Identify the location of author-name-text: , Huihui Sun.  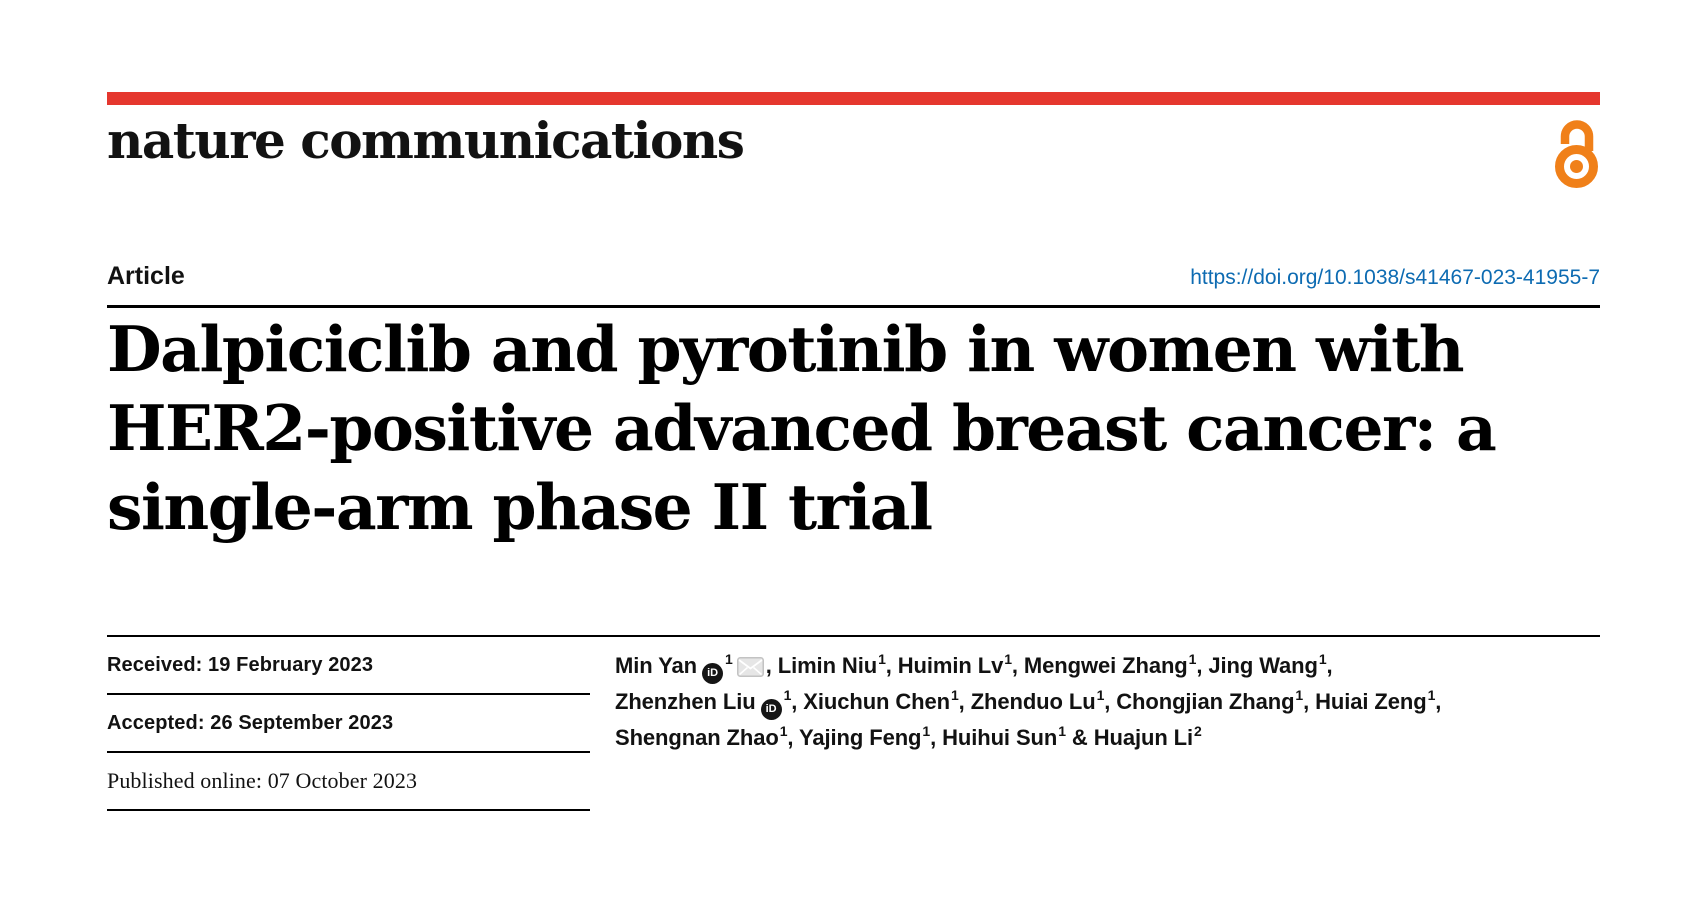
(994, 737).